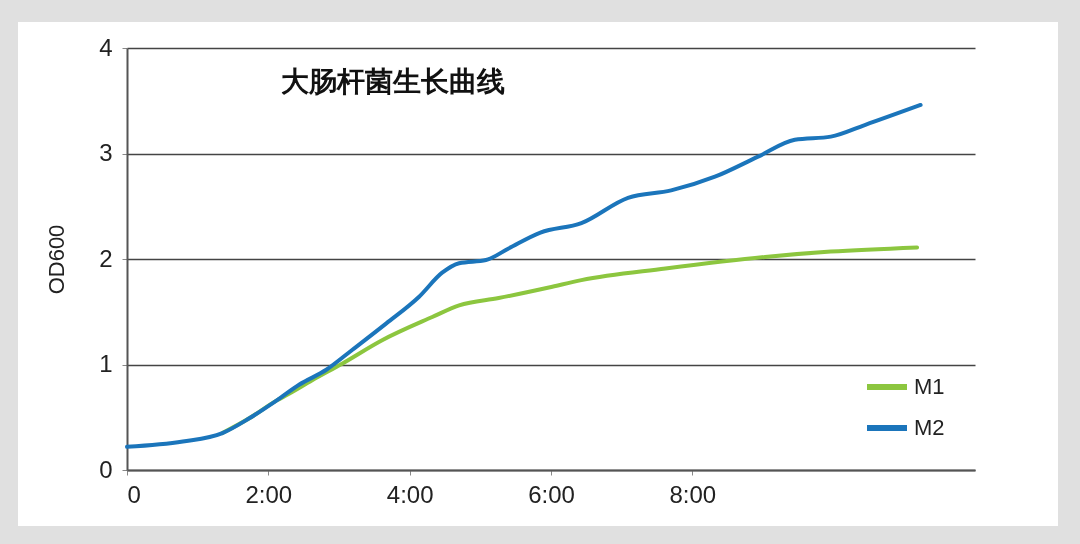  Describe the element at coordinates (106, 469) in the screenshot. I see `y-tick-label: 0` at that location.